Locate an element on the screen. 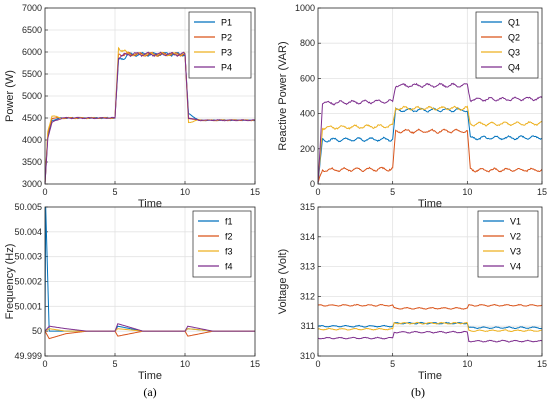  axes-frame is located at coordinates (150, 281).